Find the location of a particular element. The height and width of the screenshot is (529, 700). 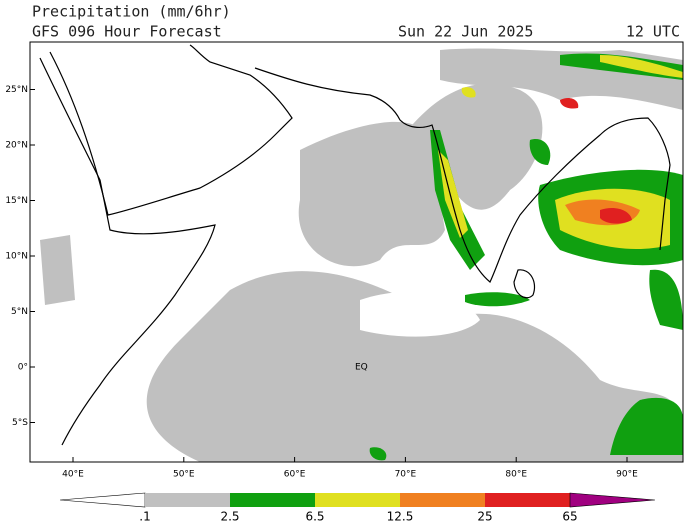

subtitle: GFS 096 Hour Forecast is located at coordinates (127, 32).